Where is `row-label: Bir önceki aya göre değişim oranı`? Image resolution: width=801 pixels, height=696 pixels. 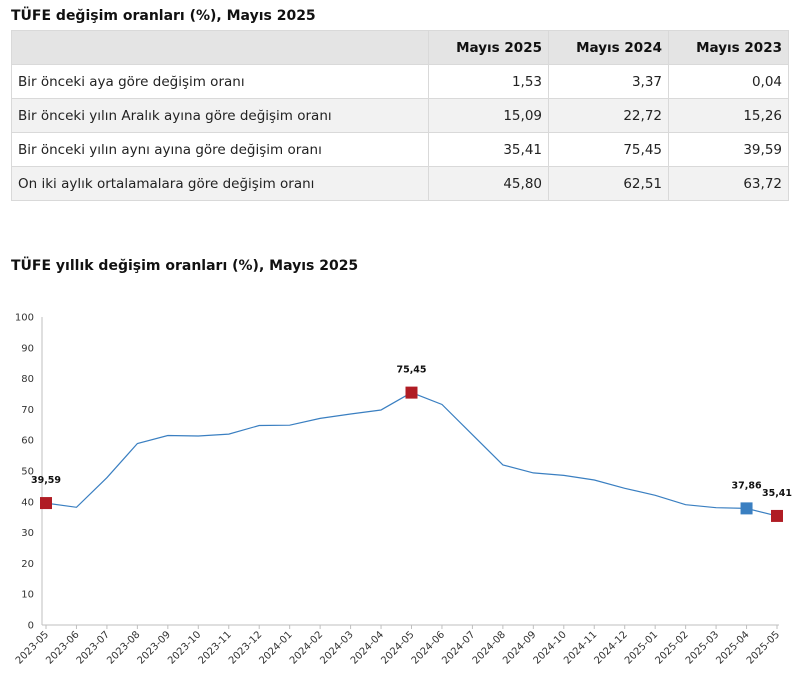 row-label: Bir önceki aya göre değişim oranı is located at coordinates (220, 81).